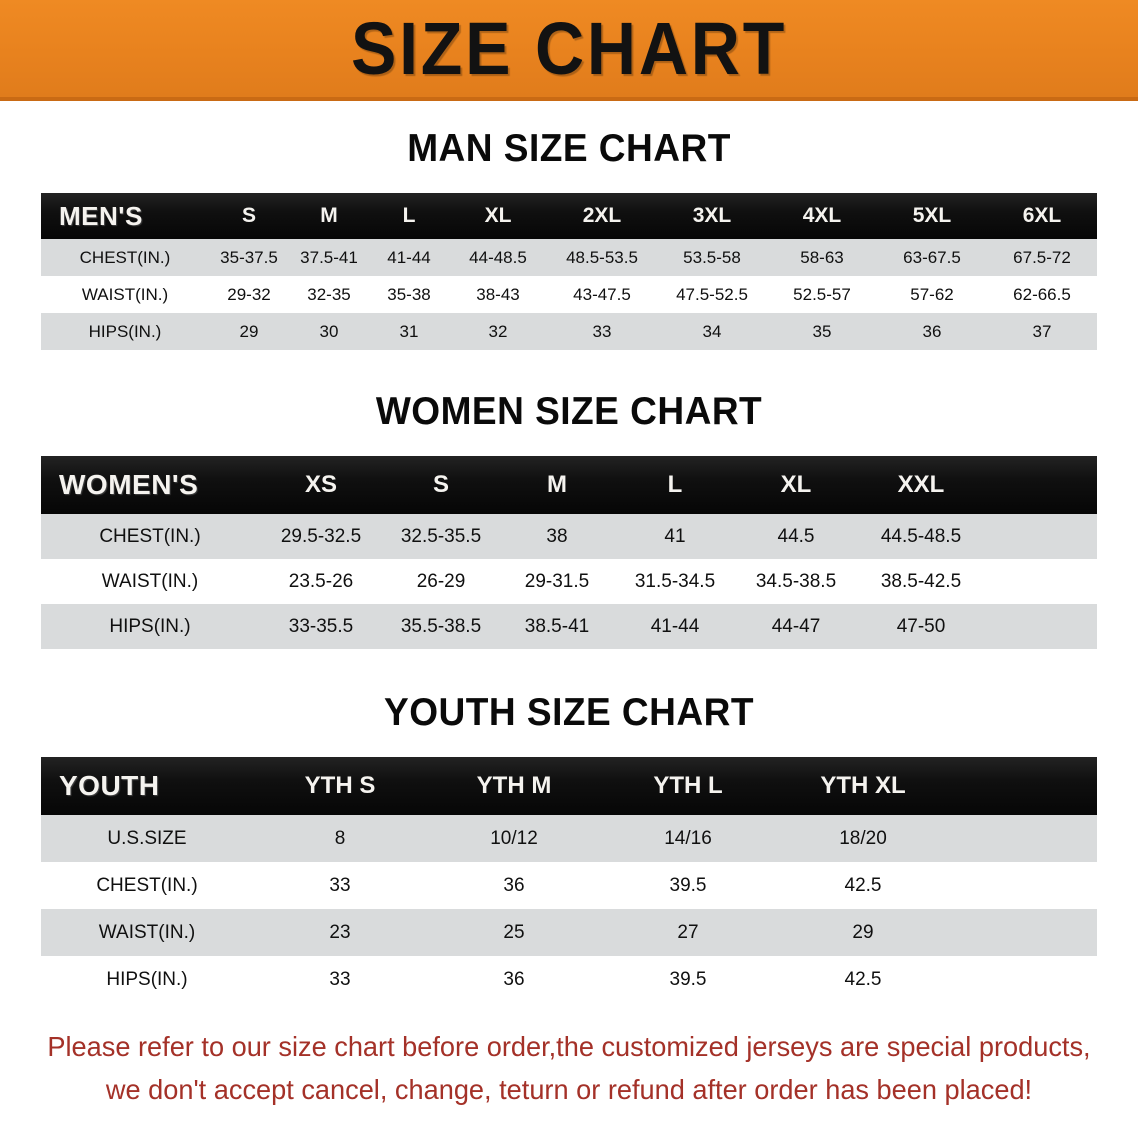  I want to click on man-col-header-m: M, so click(329, 216).